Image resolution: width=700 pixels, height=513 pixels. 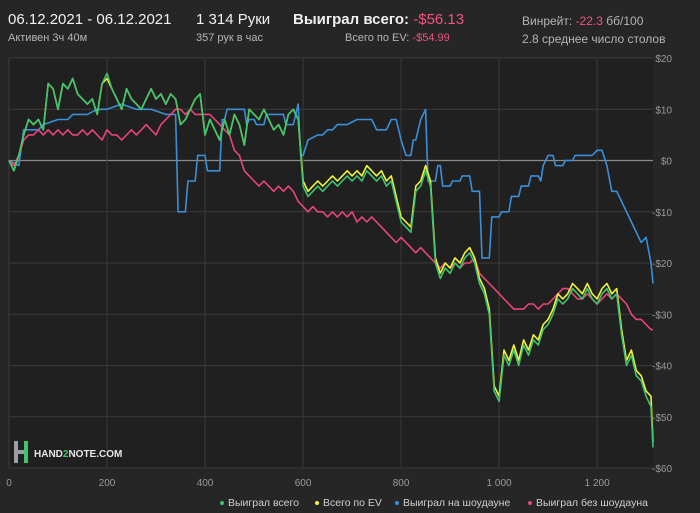 I want to click on won-total: Выиграл всего: -$56.13, so click(x=378, y=19).